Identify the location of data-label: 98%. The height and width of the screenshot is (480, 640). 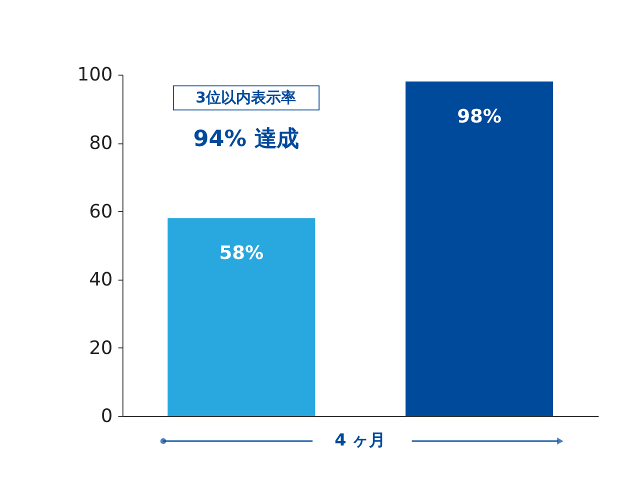
(479, 117).